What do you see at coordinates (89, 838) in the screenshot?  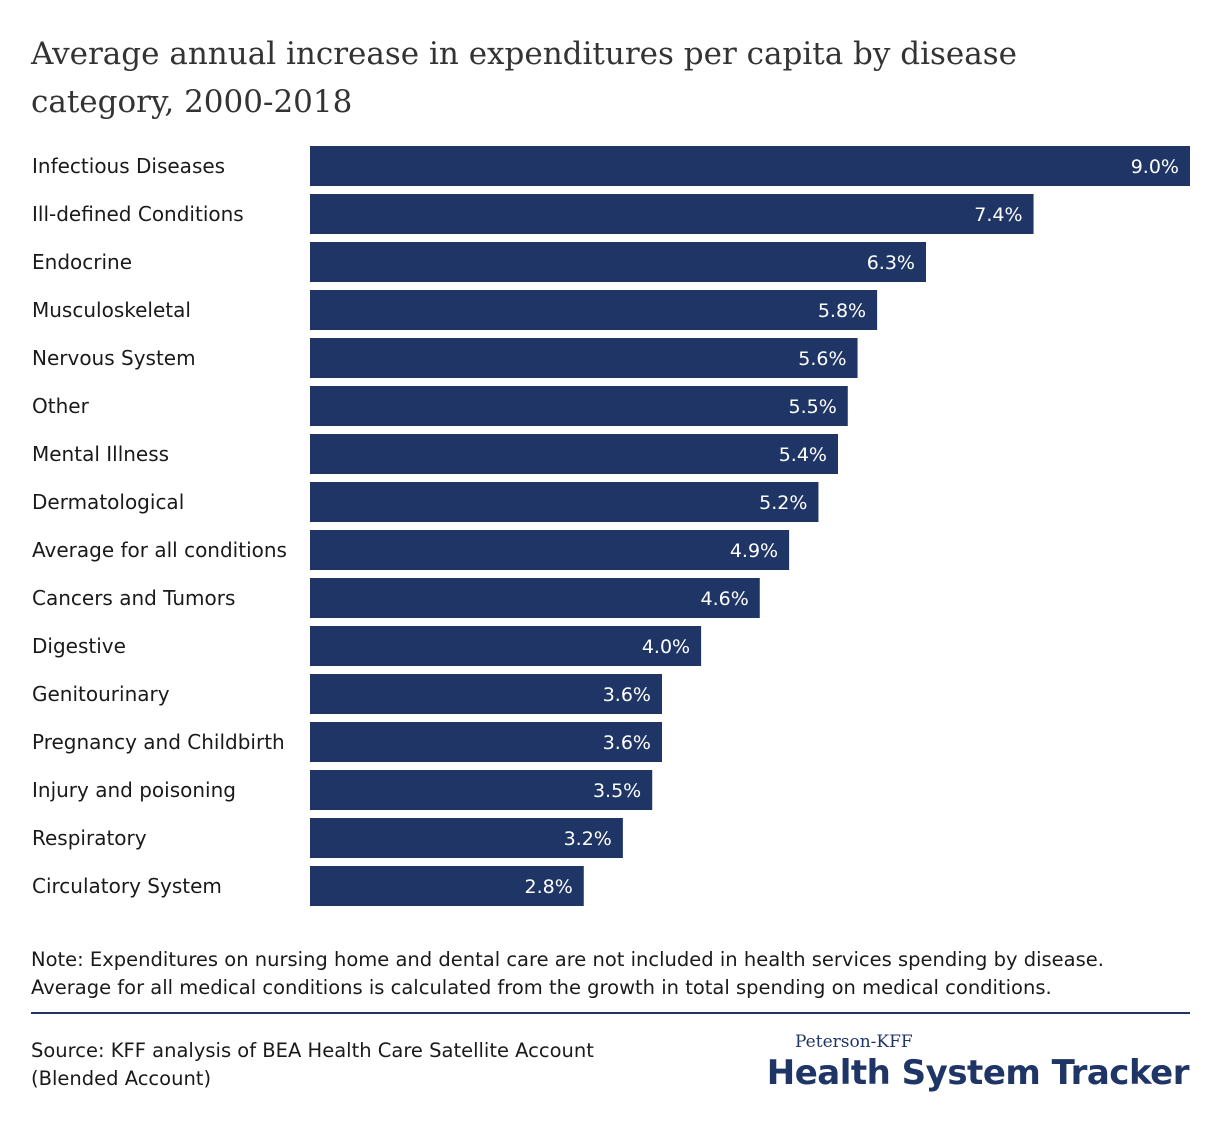 I see `category-label: Respiratory` at bounding box center [89, 838].